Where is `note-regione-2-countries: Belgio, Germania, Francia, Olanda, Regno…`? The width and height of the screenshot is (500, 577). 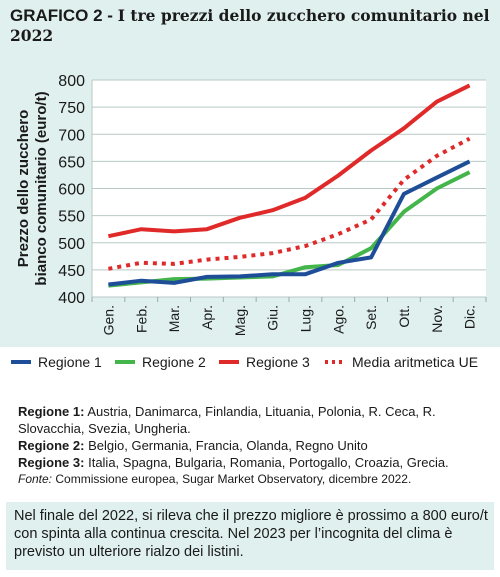 note-regione-2-countries: Belgio, Germania, Francia, Olanda, Regno… is located at coordinates (228, 445).